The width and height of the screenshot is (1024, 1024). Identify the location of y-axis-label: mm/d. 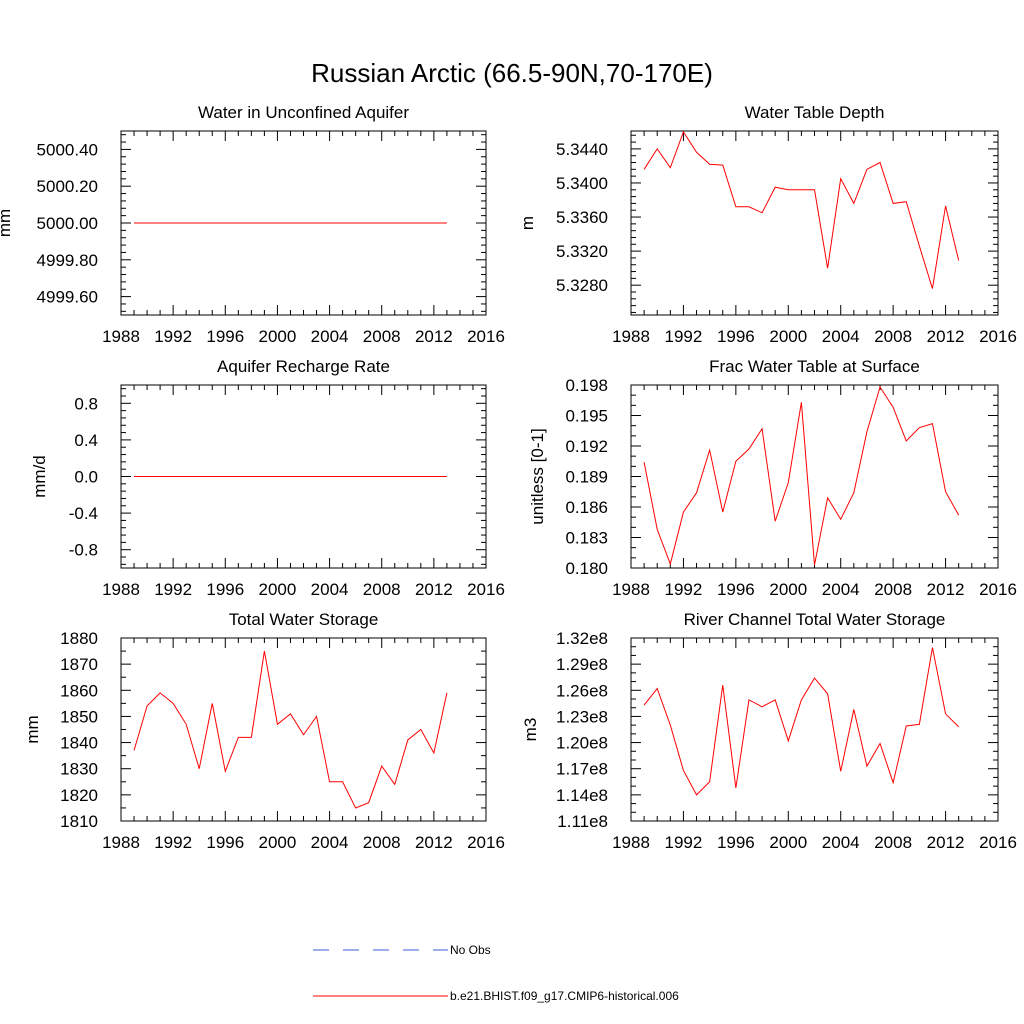
(39, 476).